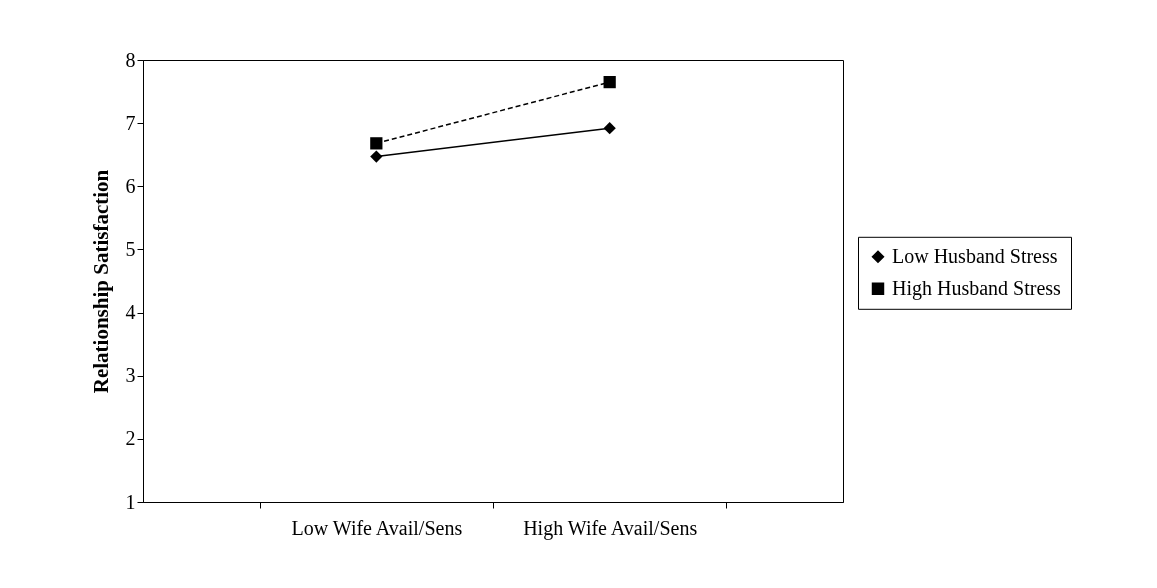 The width and height of the screenshot is (1157, 588). Describe the element at coordinates (977, 288) in the screenshot. I see `legend-label: High Husband Stress` at that location.